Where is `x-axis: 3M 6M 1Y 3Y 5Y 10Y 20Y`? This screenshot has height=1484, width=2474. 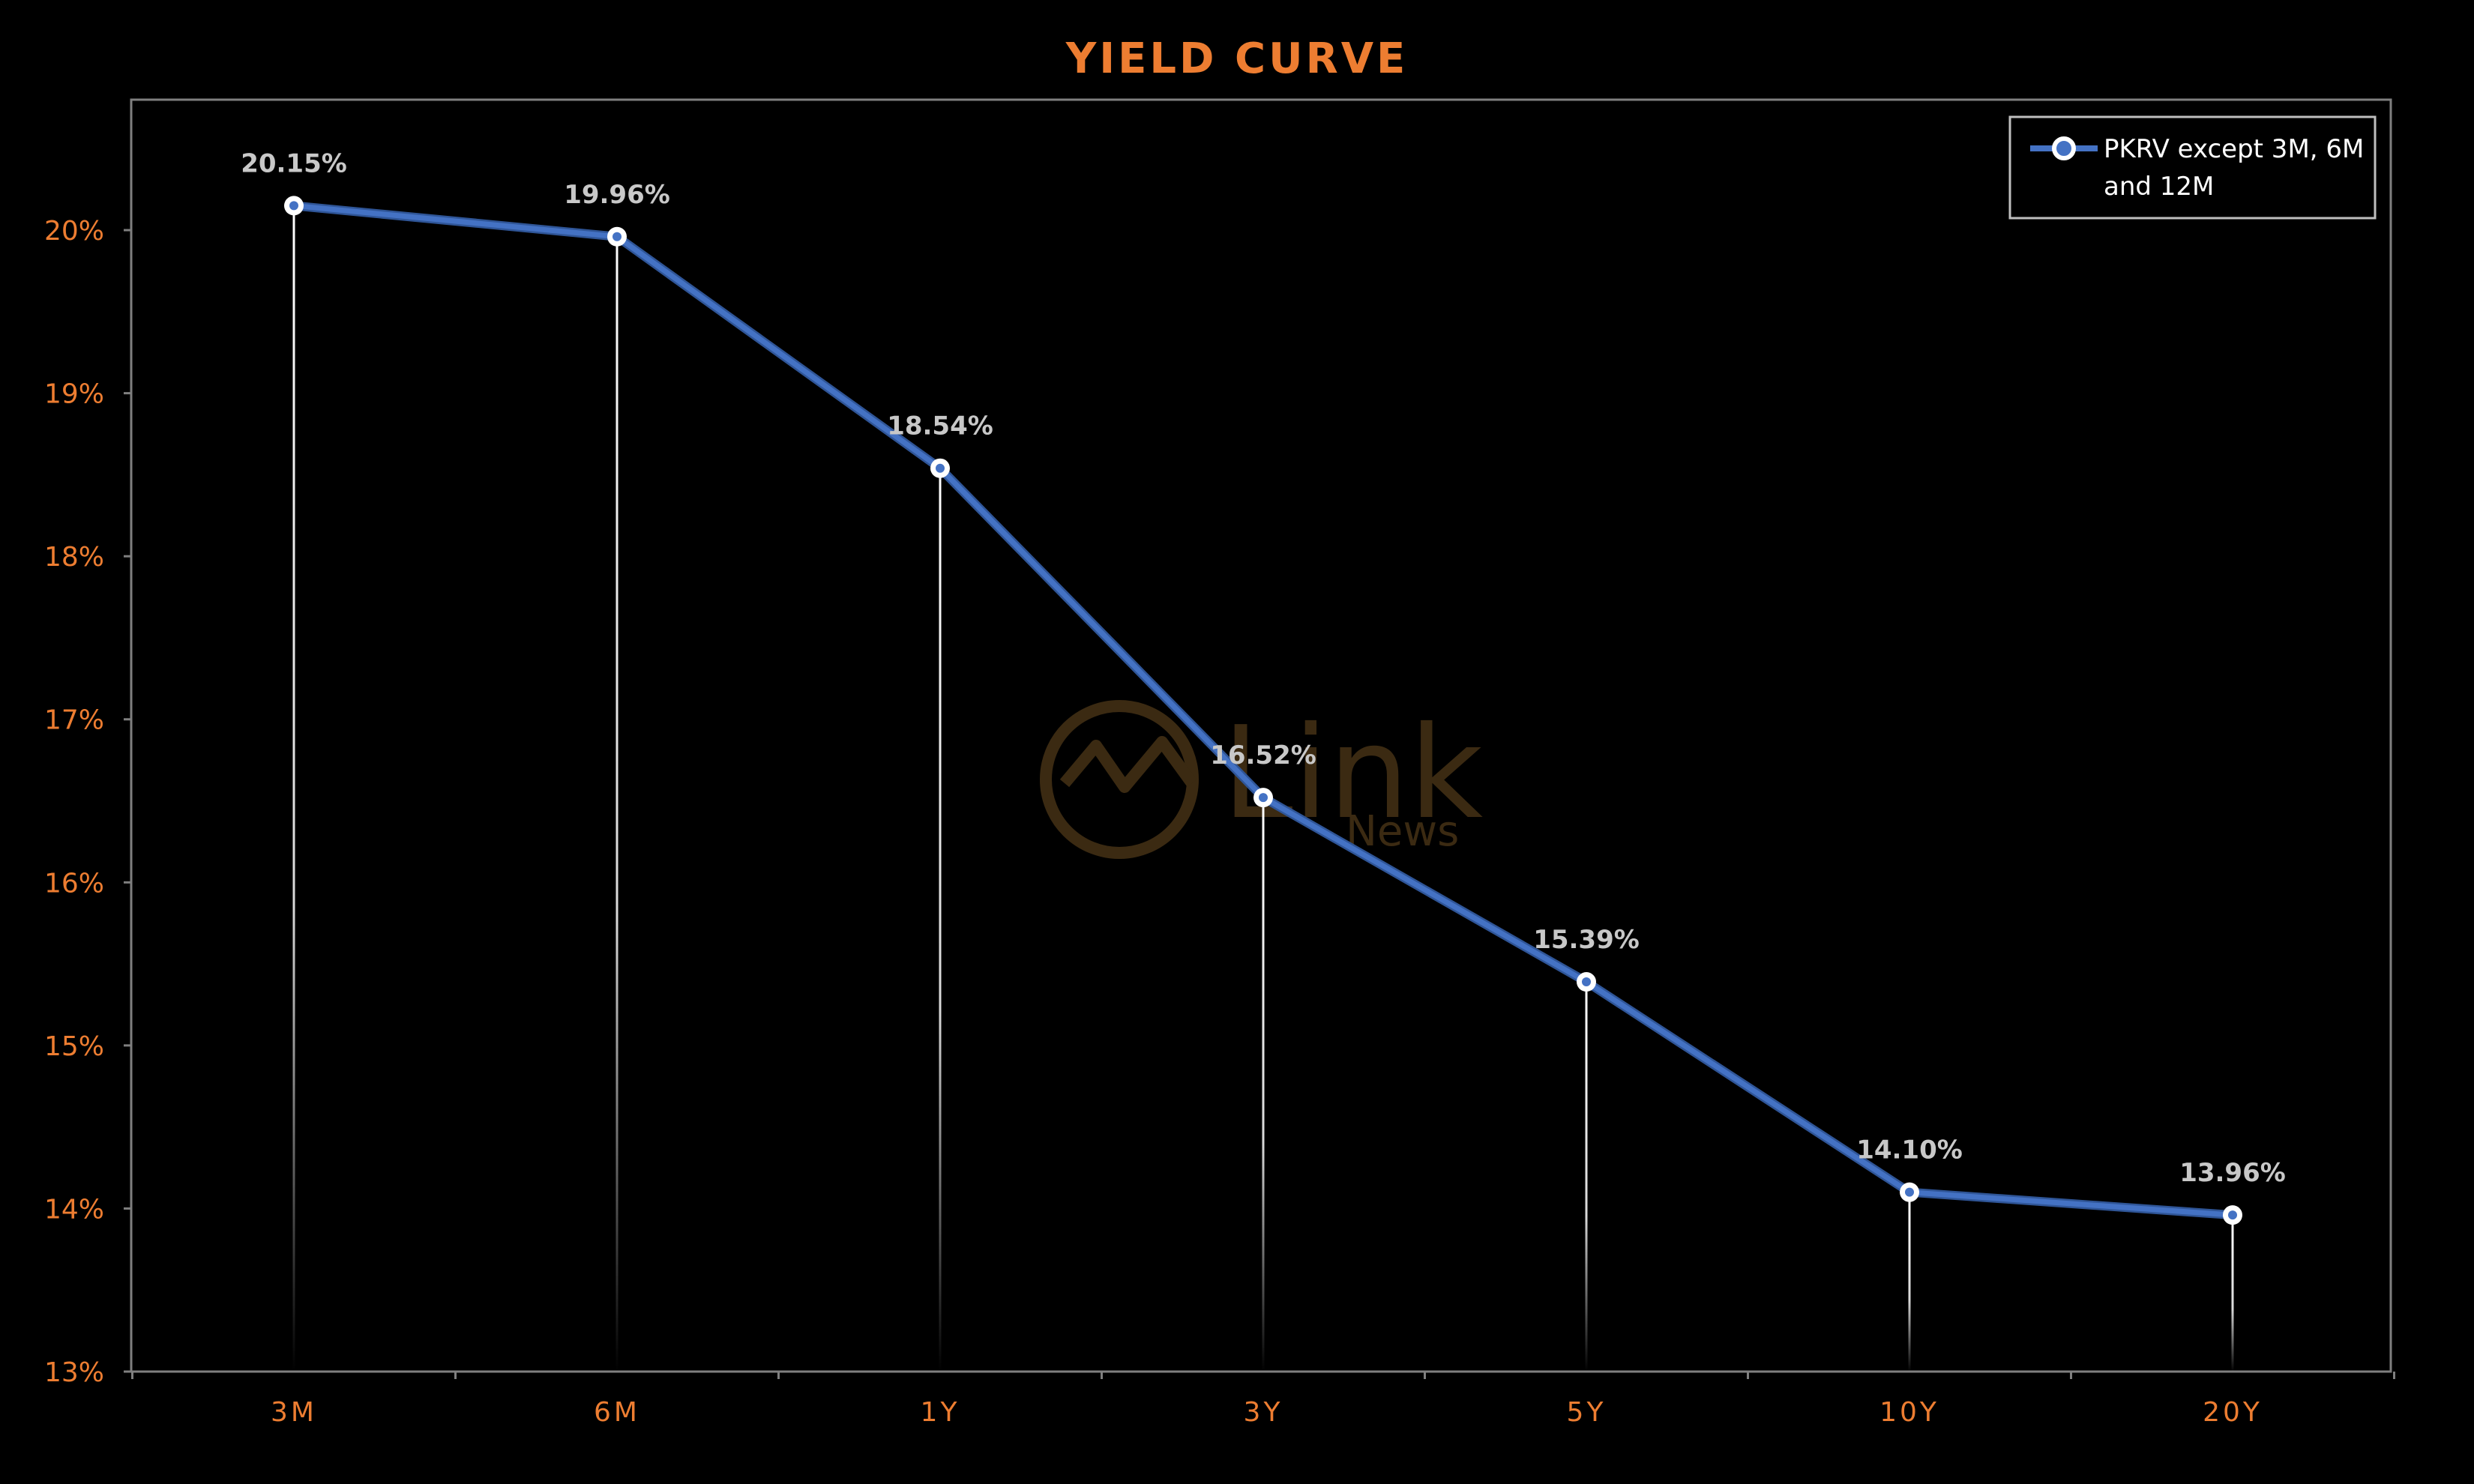
x-axis: 3M 6M 1Y 3Y 5Y 10Y 20Y is located at coordinates (1263, 1400).